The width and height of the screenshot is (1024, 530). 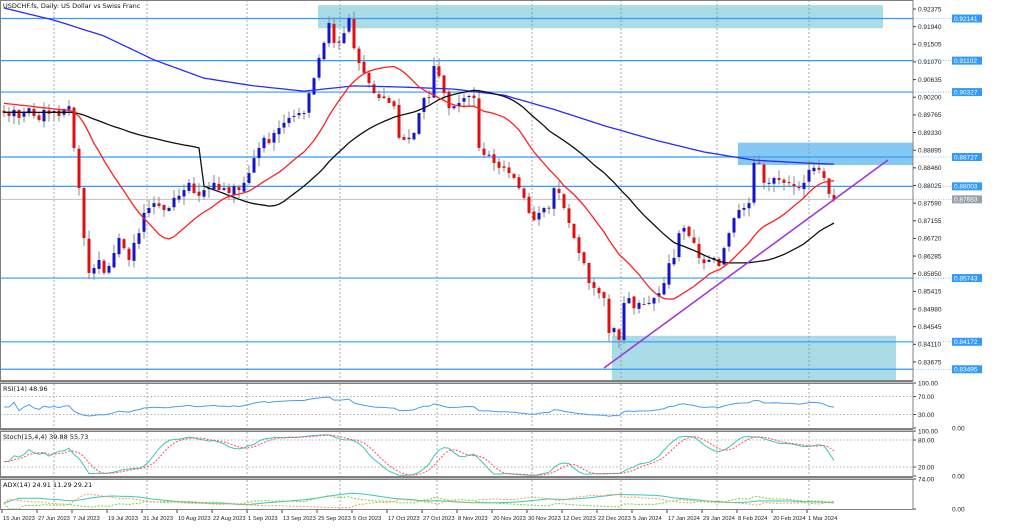 What do you see at coordinates (823, 519) in the screenshot?
I see `date-label: 1 Mar 2024` at bounding box center [823, 519].